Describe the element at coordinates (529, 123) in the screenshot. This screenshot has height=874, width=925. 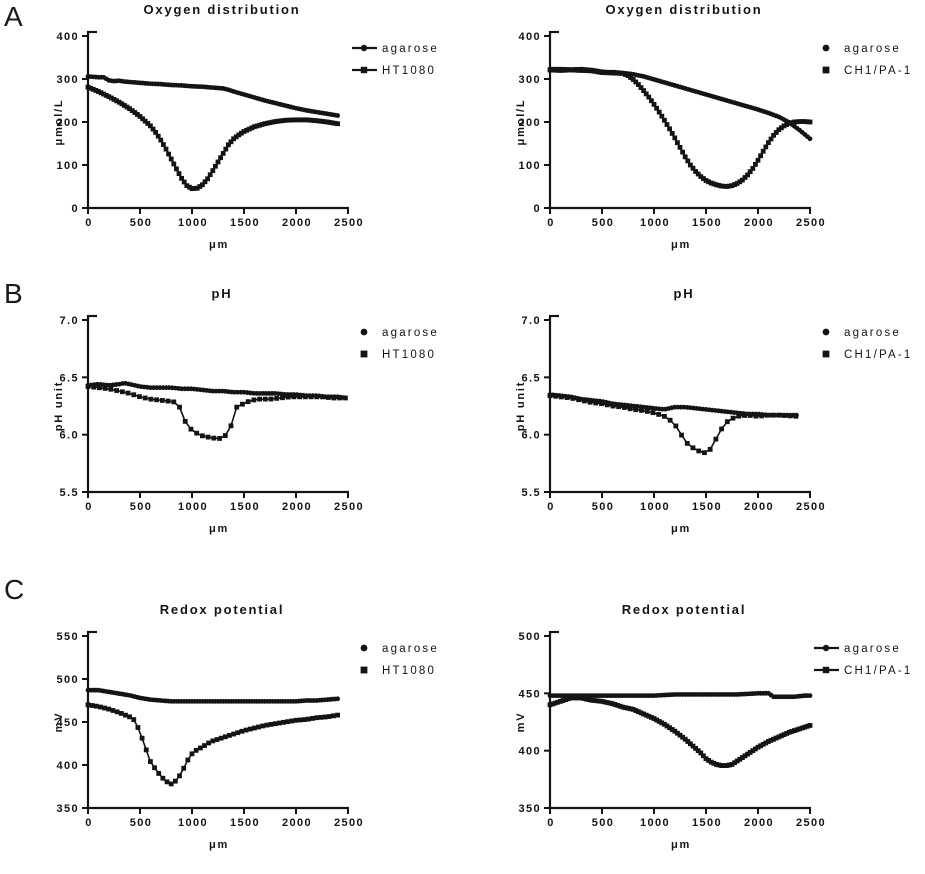
I see `y-tick-label: 200` at that location.